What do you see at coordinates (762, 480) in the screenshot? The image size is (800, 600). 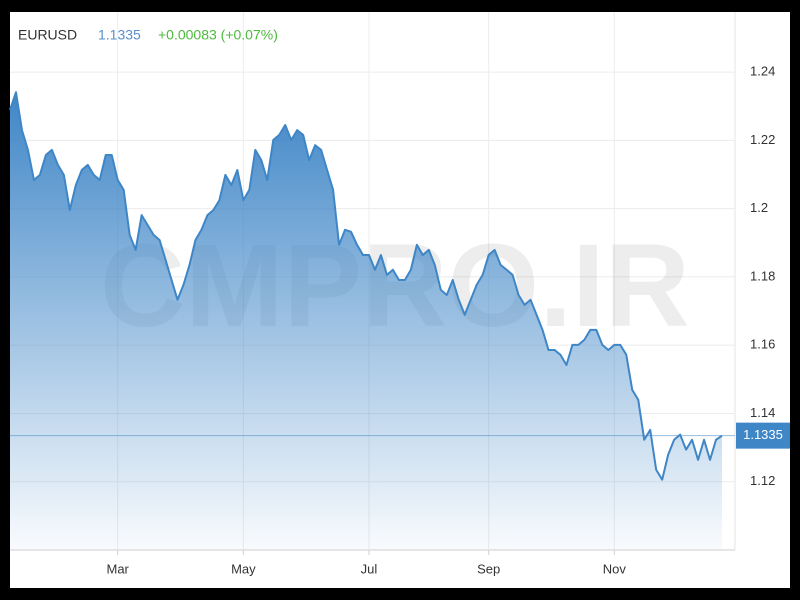 I see `y-tick-label: 1.12` at bounding box center [762, 480].